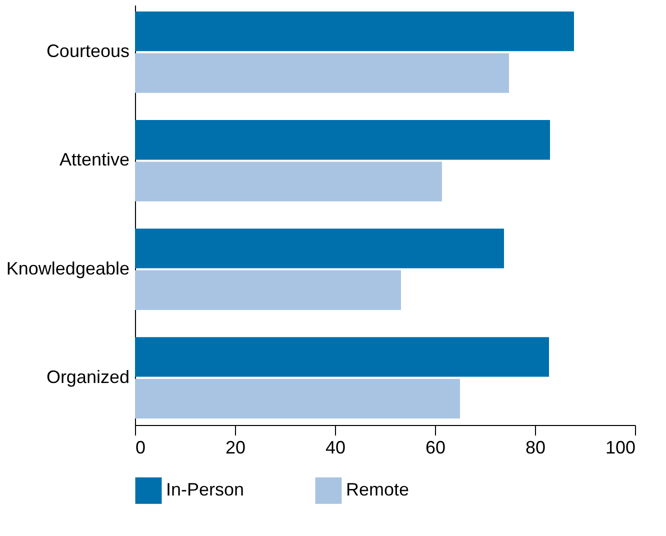  What do you see at coordinates (335, 448) in the screenshot?
I see `x-tick-label: 40` at bounding box center [335, 448].